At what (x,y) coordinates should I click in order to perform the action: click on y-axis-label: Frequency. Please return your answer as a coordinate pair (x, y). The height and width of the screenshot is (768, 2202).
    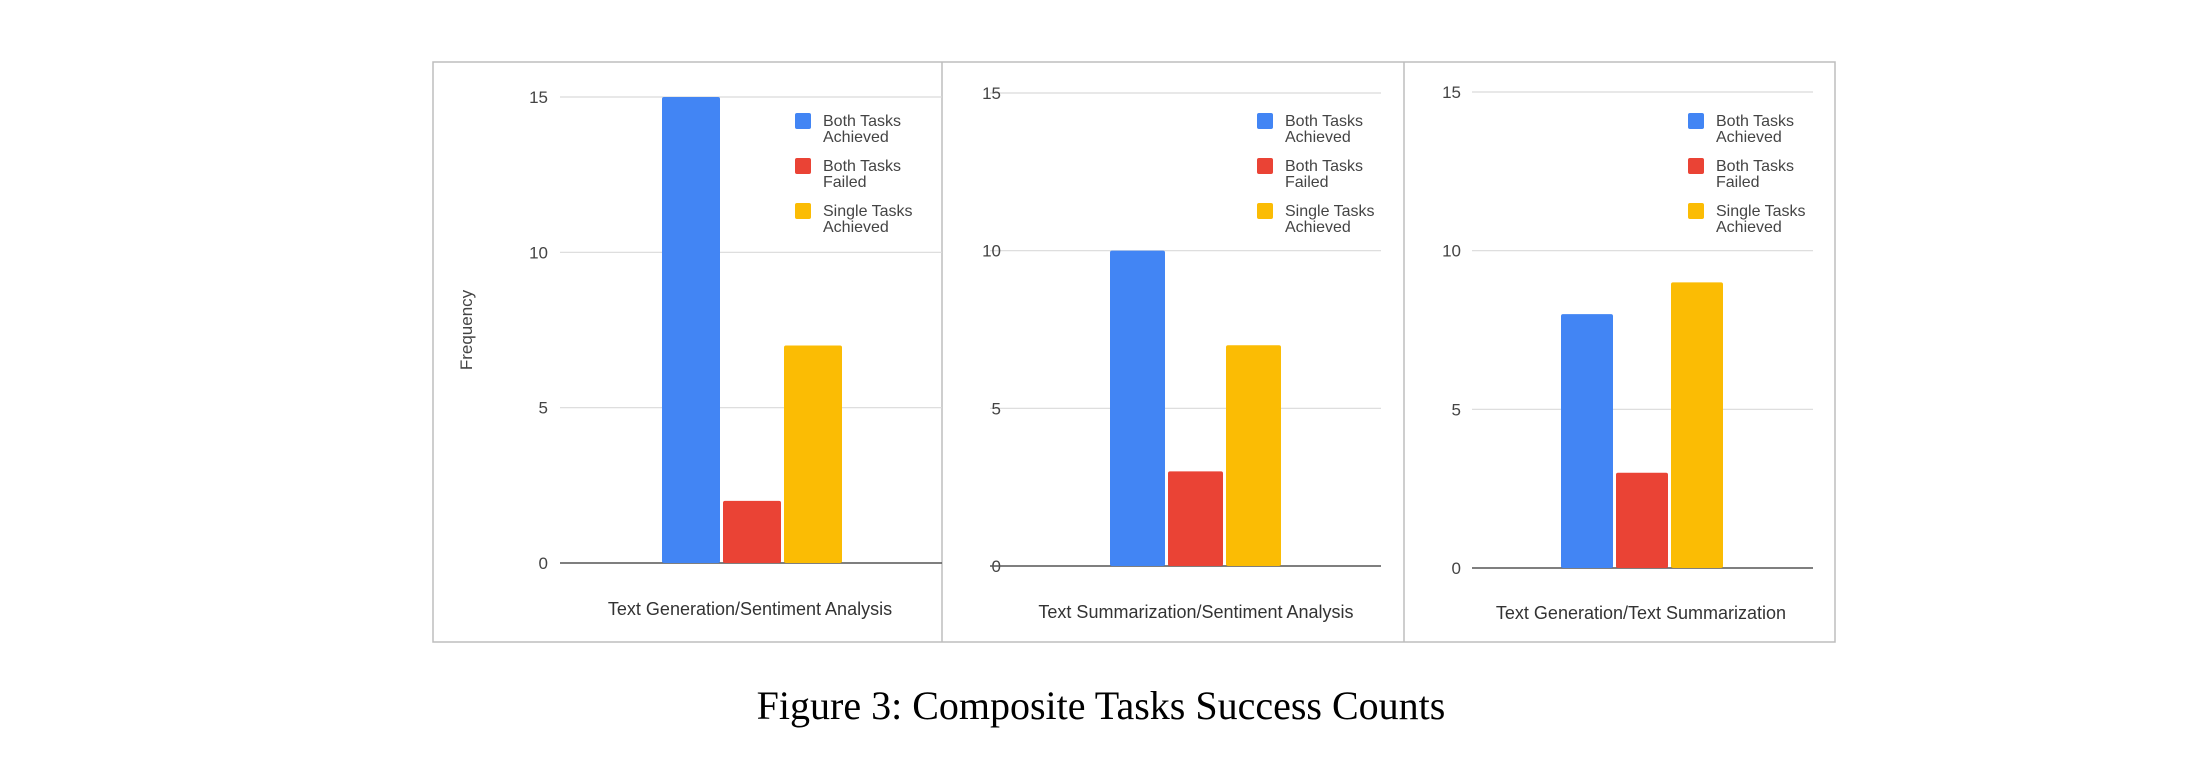
    Looking at the image, I should click on (466, 329).